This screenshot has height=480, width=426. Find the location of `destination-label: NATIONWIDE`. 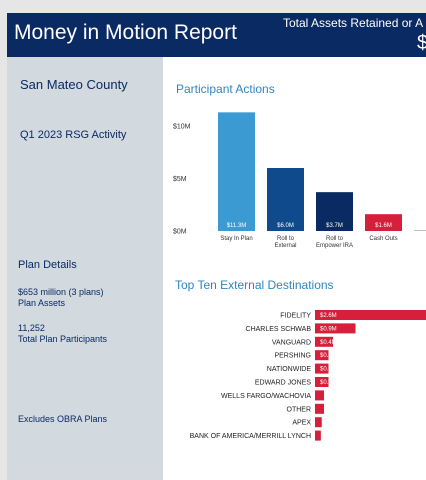

destination-label: NATIONWIDE is located at coordinates (289, 369).